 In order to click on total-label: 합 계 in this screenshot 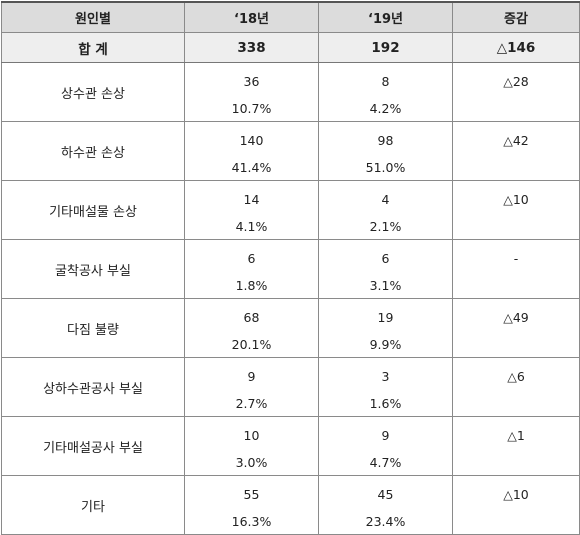, I will do `click(93, 47)`.